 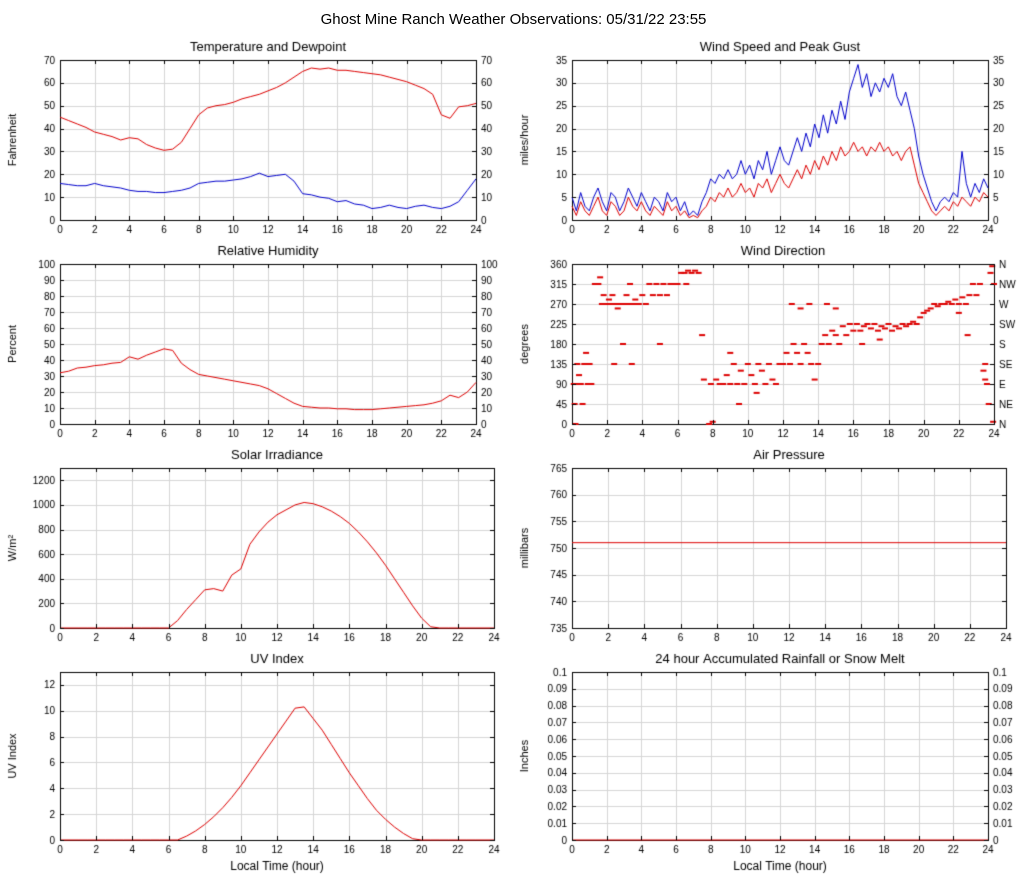 What do you see at coordinates (257, 138) in the screenshot?
I see `chart-temperature-dewpoint` at bounding box center [257, 138].